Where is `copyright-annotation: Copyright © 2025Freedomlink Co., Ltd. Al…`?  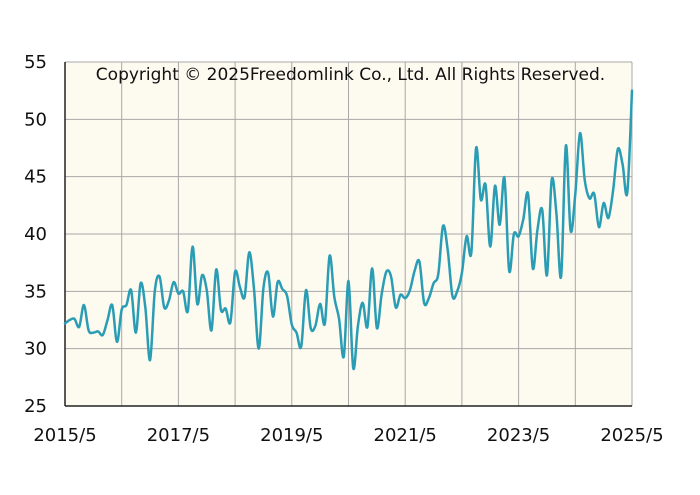
copyright-annotation: Copyright © 2025Freedomlink Co., Ltd. Al… is located at coordinates (350, 75).